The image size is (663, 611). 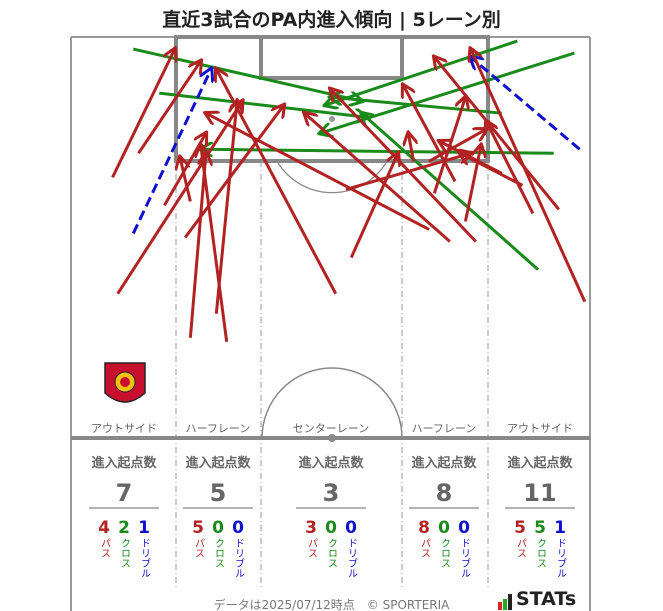 I want to click on lane-total: 8, so click(x=444, y=493).